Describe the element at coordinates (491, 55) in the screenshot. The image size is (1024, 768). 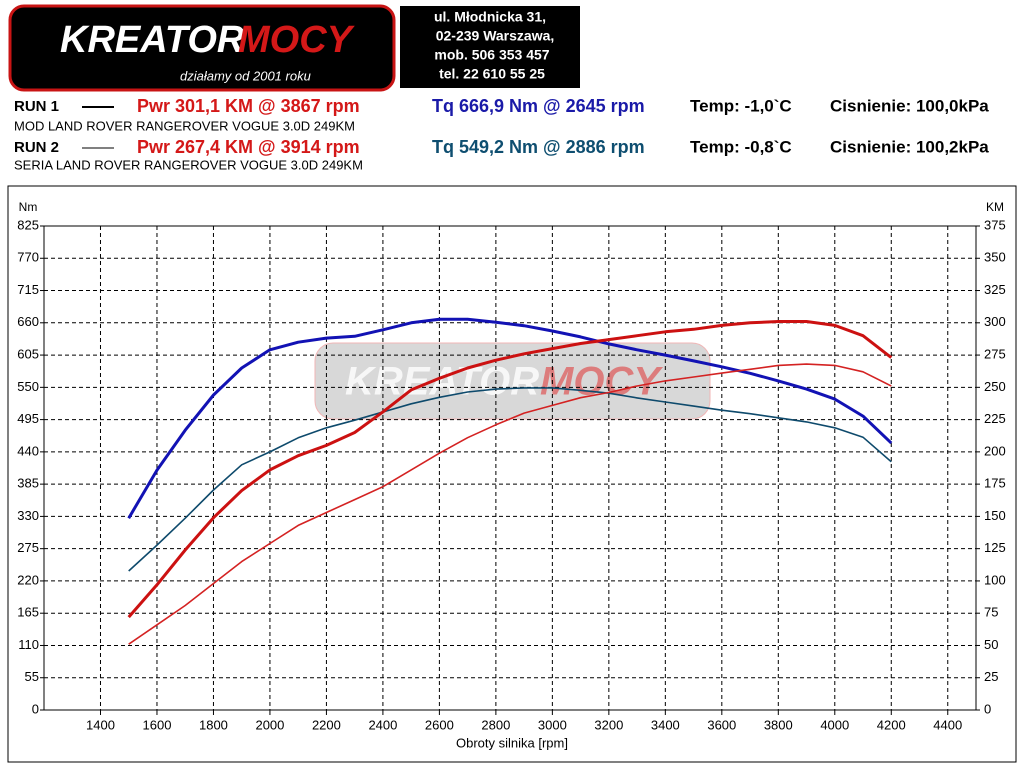
I see `address-line: mob. 506 353 457` at that location.